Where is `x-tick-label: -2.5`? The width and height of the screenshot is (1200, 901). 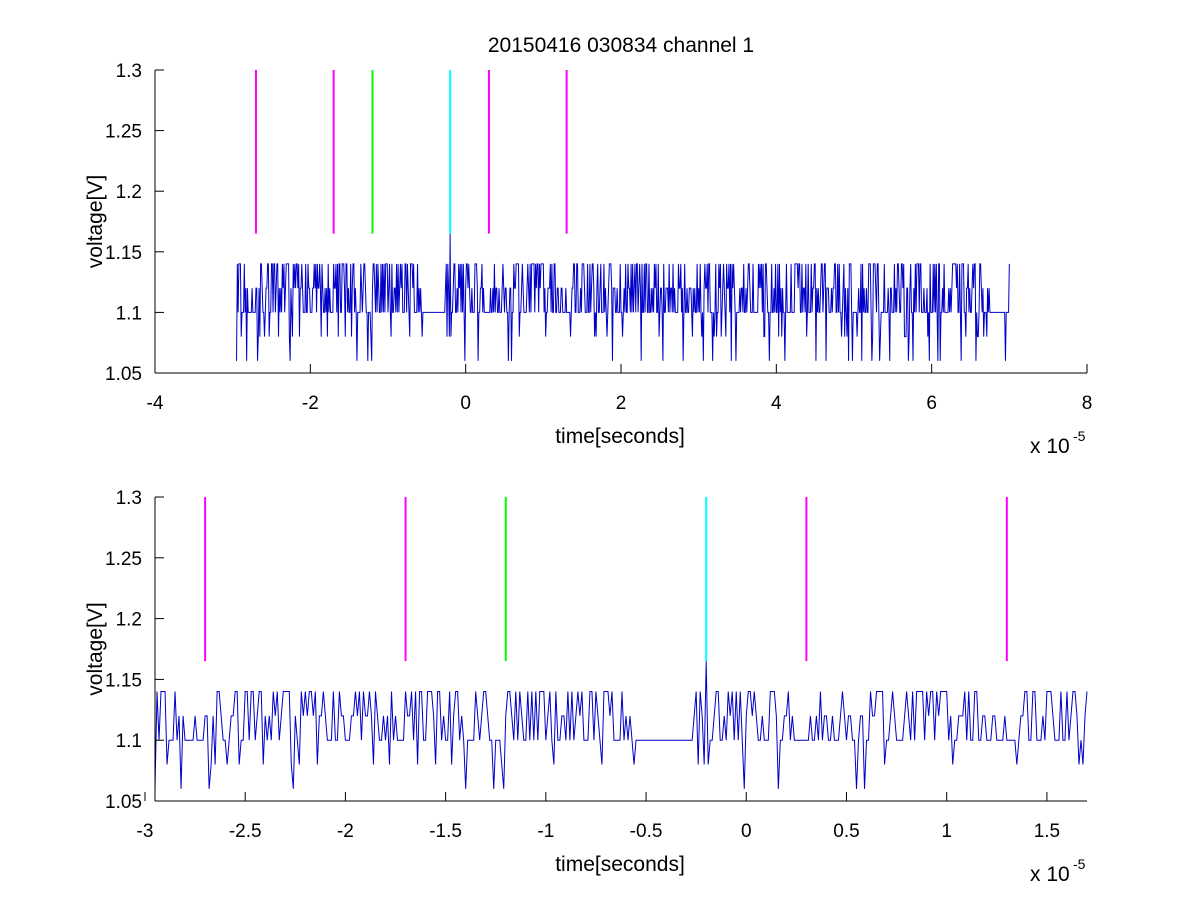
x-tick-label: -2.5 is located at coordinates (245, 831).